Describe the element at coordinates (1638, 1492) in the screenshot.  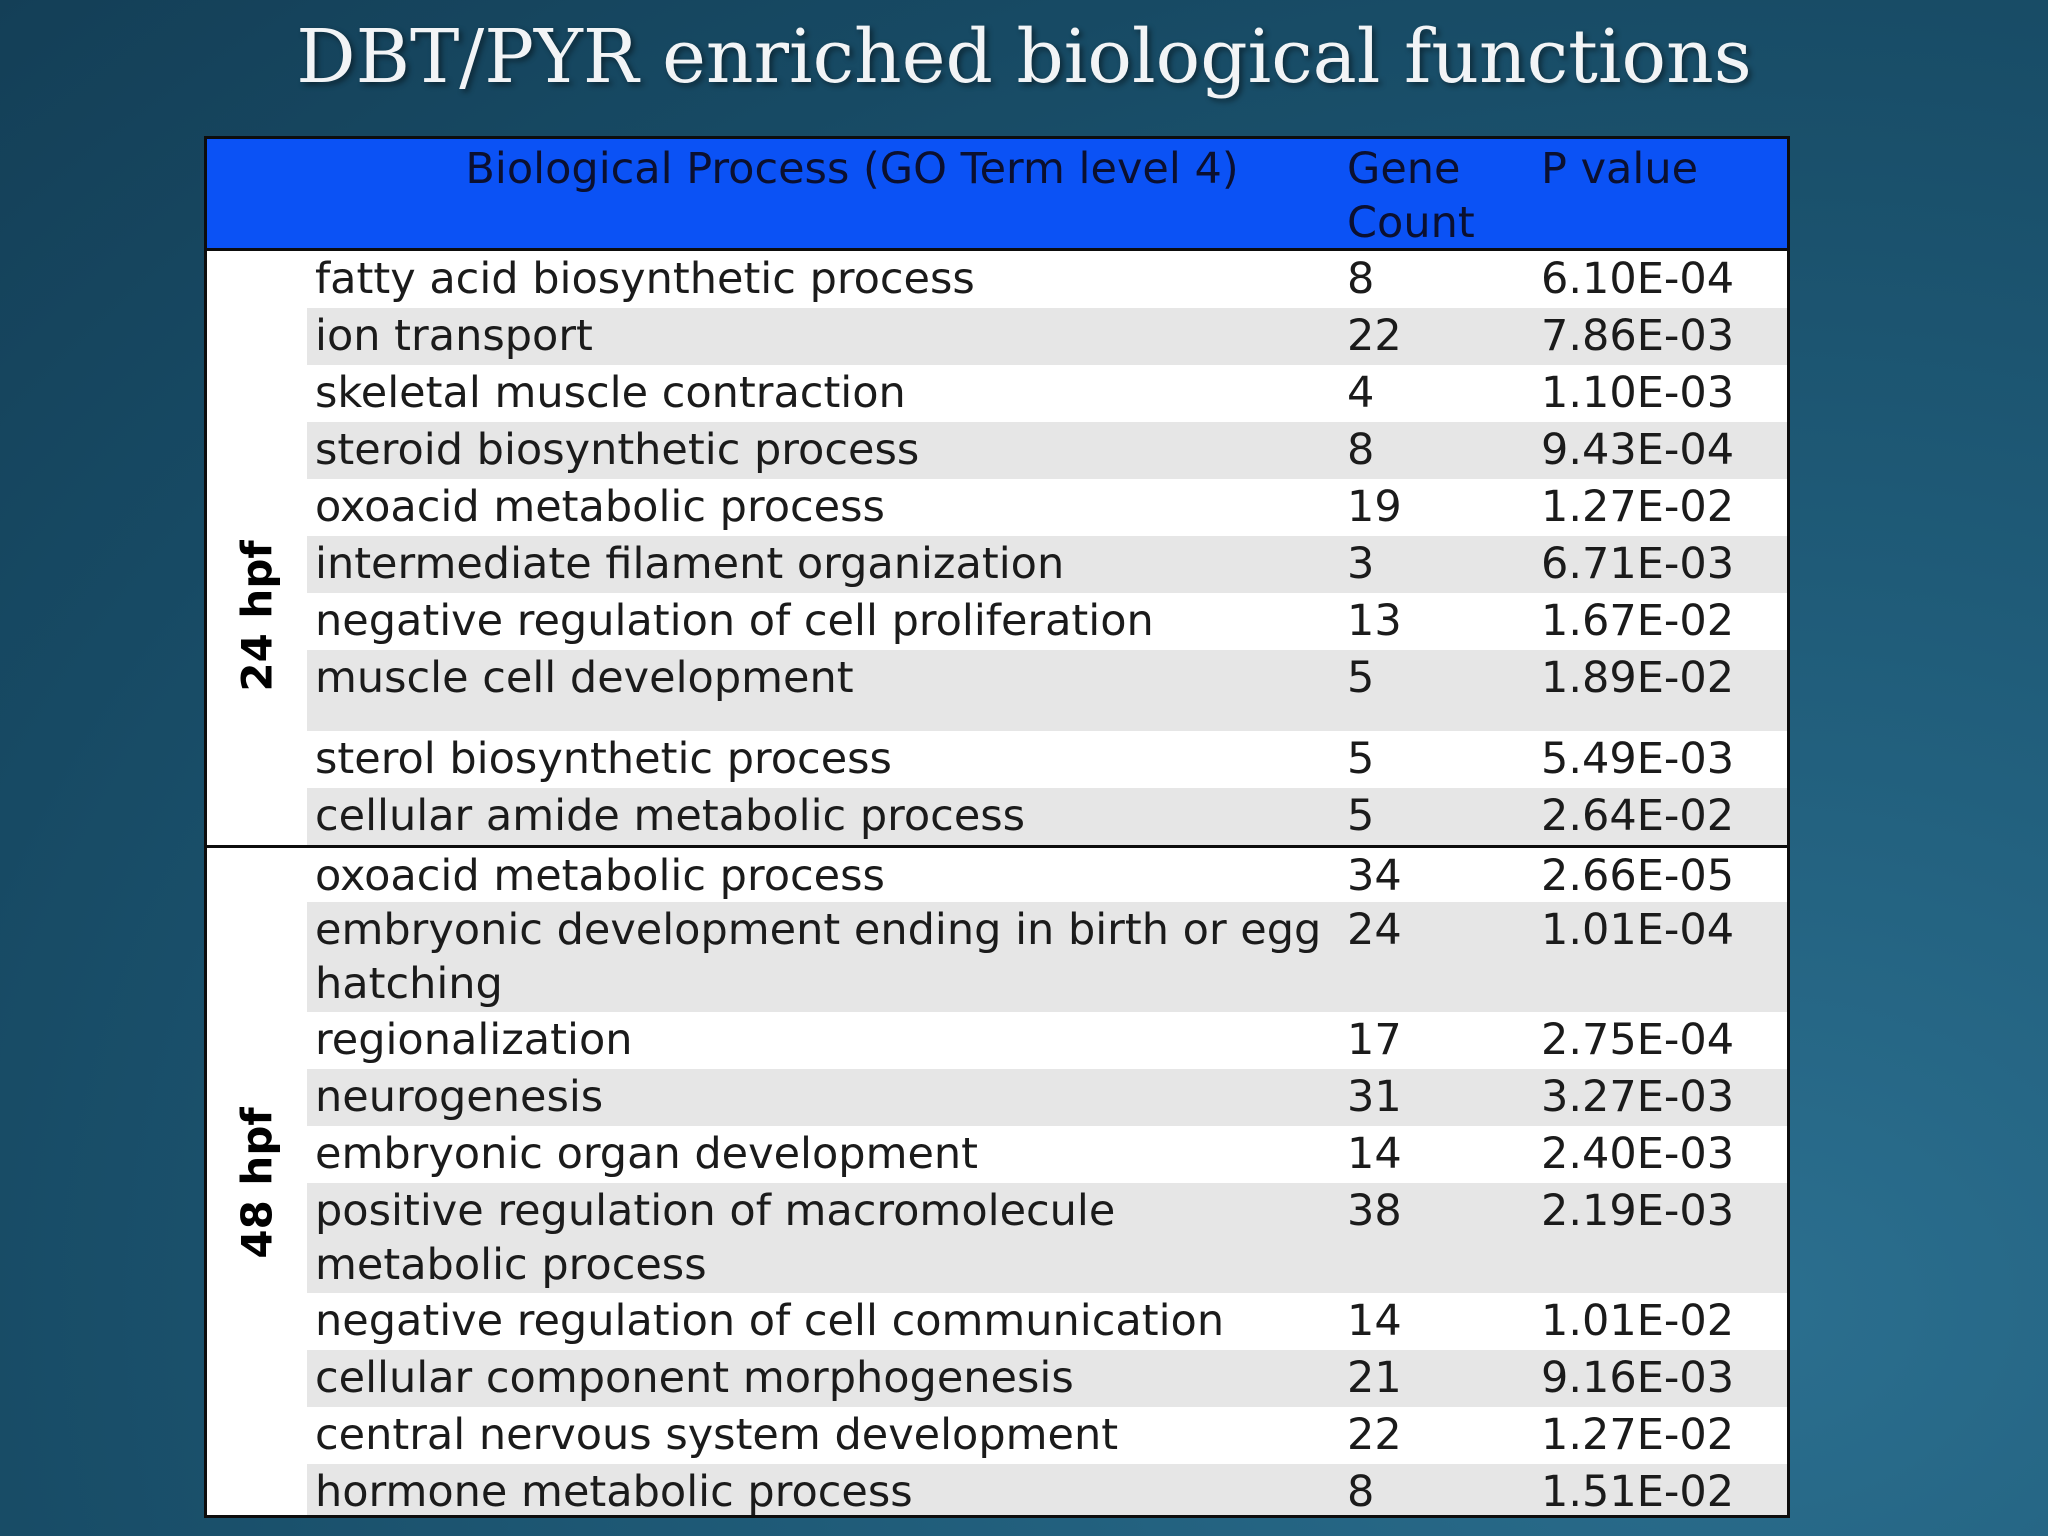
I see `p-value-cell: 1.51E-02` at that location.